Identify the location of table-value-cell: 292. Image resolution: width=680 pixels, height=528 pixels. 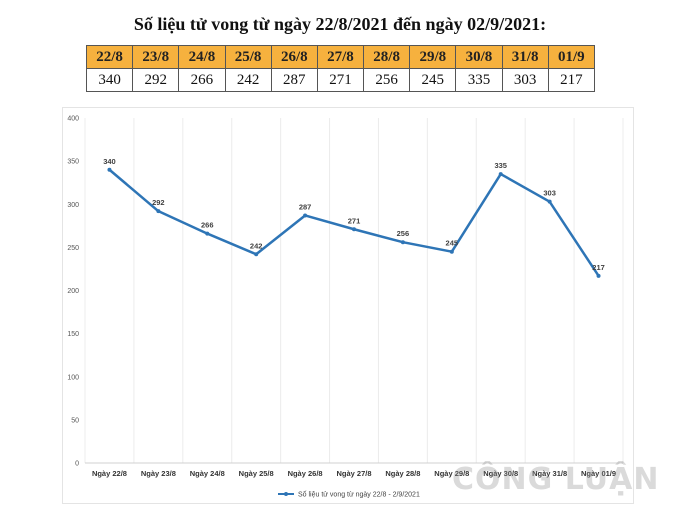
(156, 80).